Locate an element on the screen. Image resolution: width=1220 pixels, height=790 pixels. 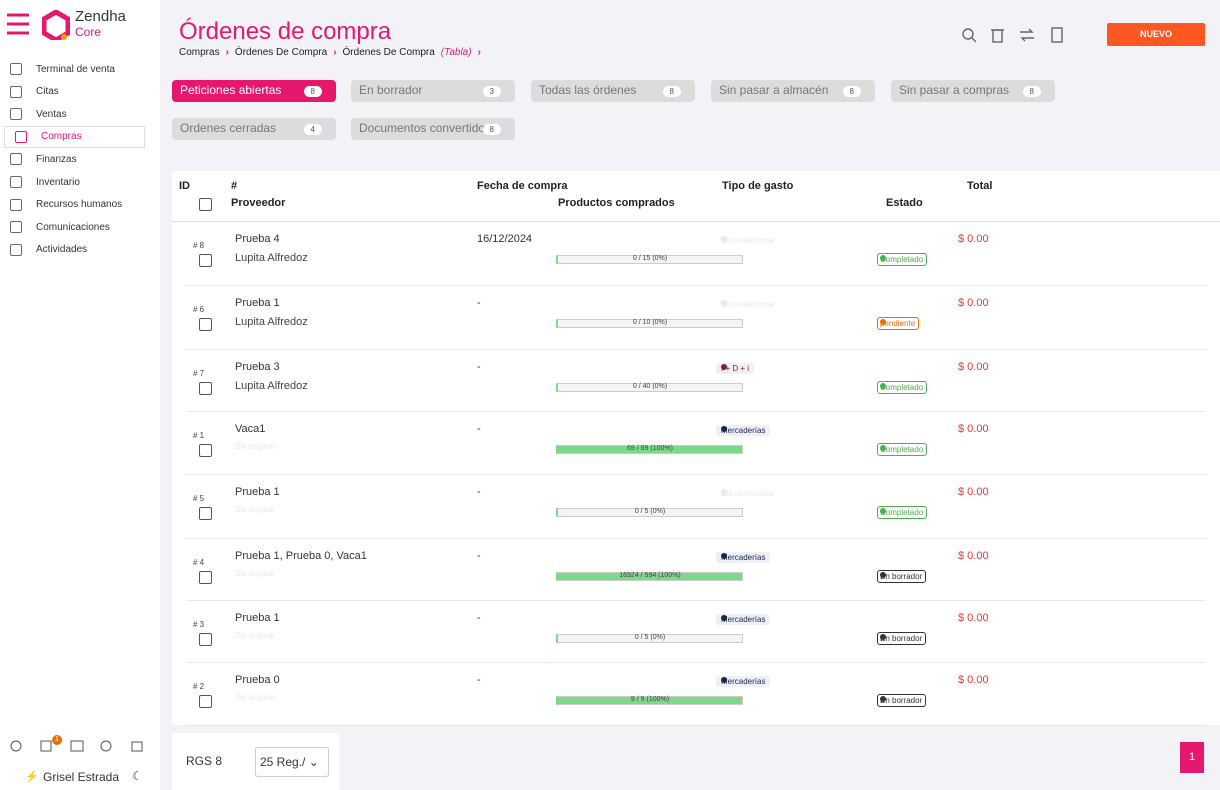
page-title: Órdenes de compra is located at coordinates (285, 32).